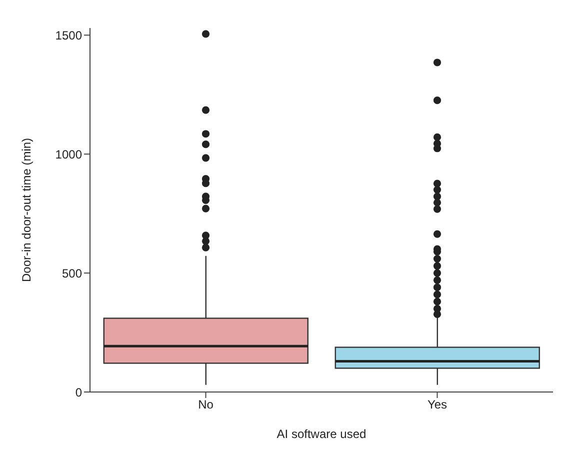  I want to click on y-axis-title: Door-in door-out time (min), so click(26, 210).